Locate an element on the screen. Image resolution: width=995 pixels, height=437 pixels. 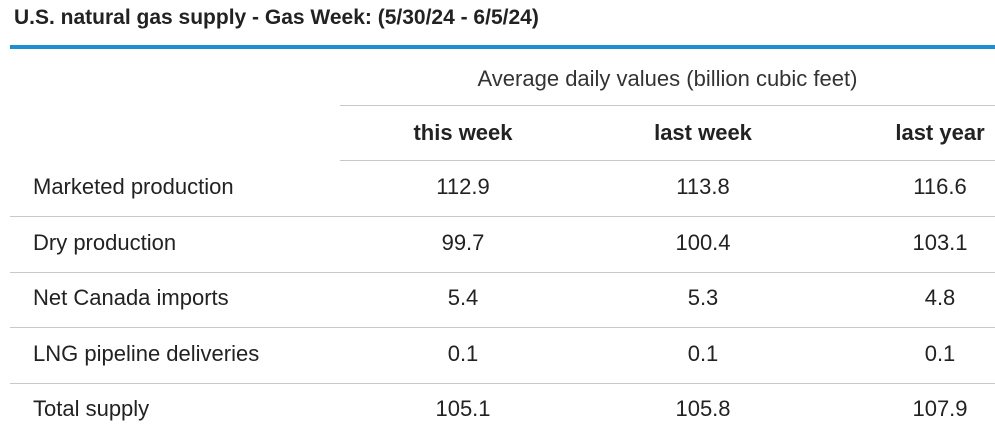
row-label: Dry production is located at coordinates (105, 242).